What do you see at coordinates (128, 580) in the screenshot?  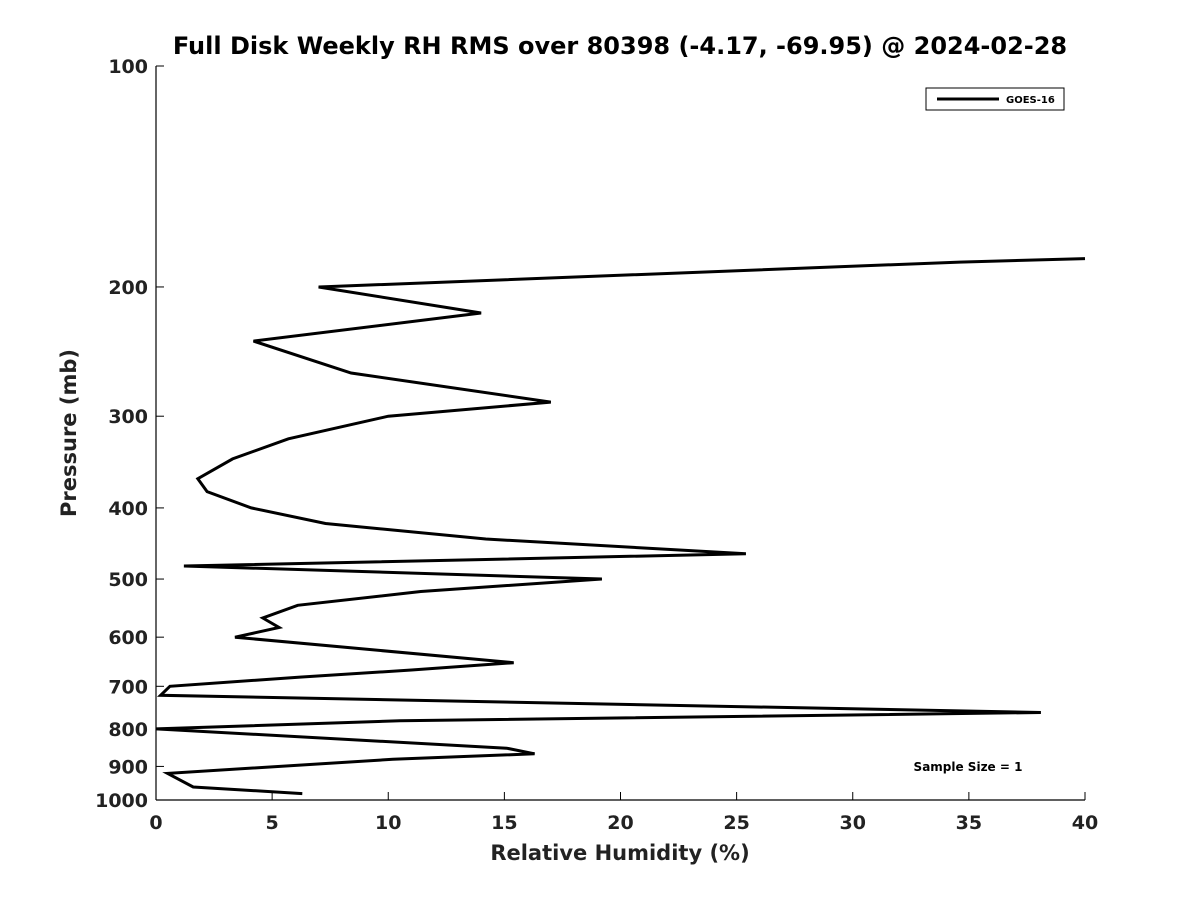 I see `y-tick-label: 500` at bounding box center [128, 580].